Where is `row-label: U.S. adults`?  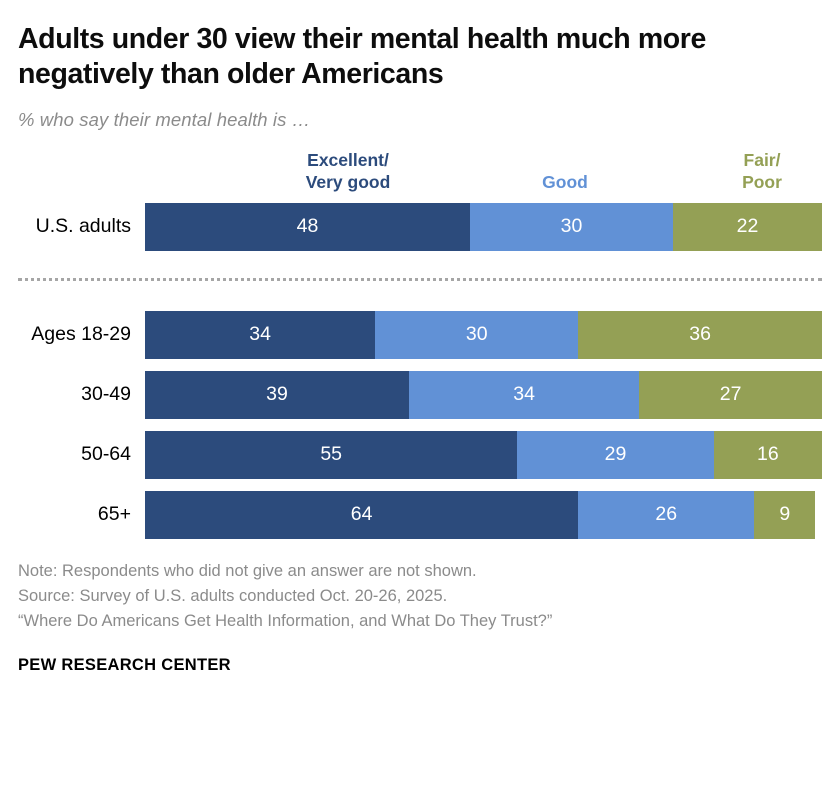 row-label: U.S. adults is located at coordinates (83, 226).